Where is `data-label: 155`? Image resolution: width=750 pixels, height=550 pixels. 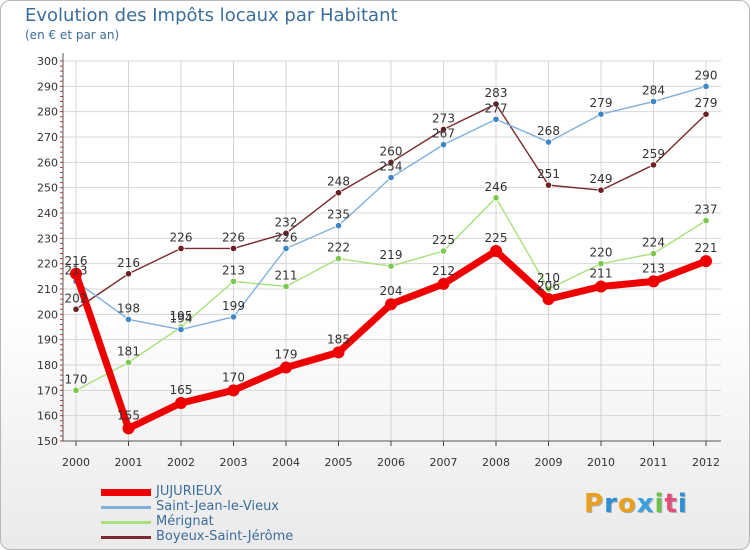 data-label: 155 is located at coordinates (128, 415).